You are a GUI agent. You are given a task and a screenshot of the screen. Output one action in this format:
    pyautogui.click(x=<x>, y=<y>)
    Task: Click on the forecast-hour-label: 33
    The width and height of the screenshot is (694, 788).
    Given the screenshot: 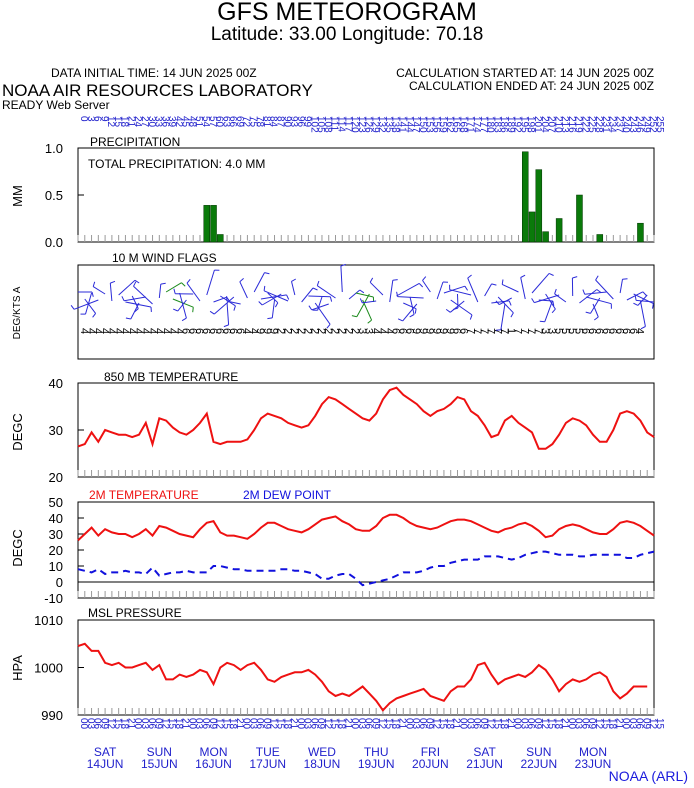 What is the action you would take?
    pyautogui.click(x=158, y=122)
    